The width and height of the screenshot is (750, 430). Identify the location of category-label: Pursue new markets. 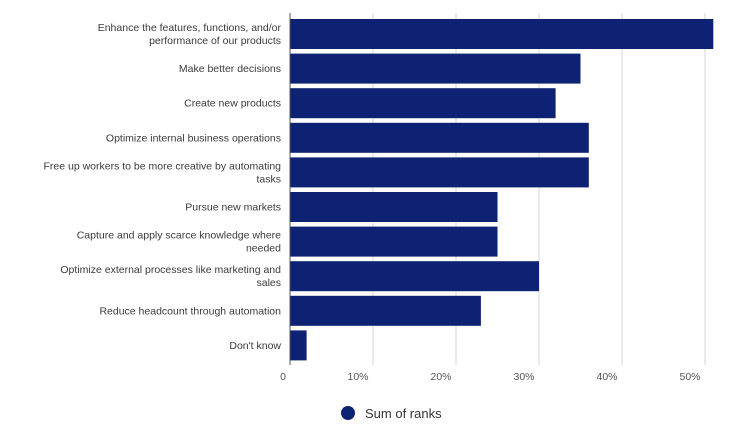
(233, 208).